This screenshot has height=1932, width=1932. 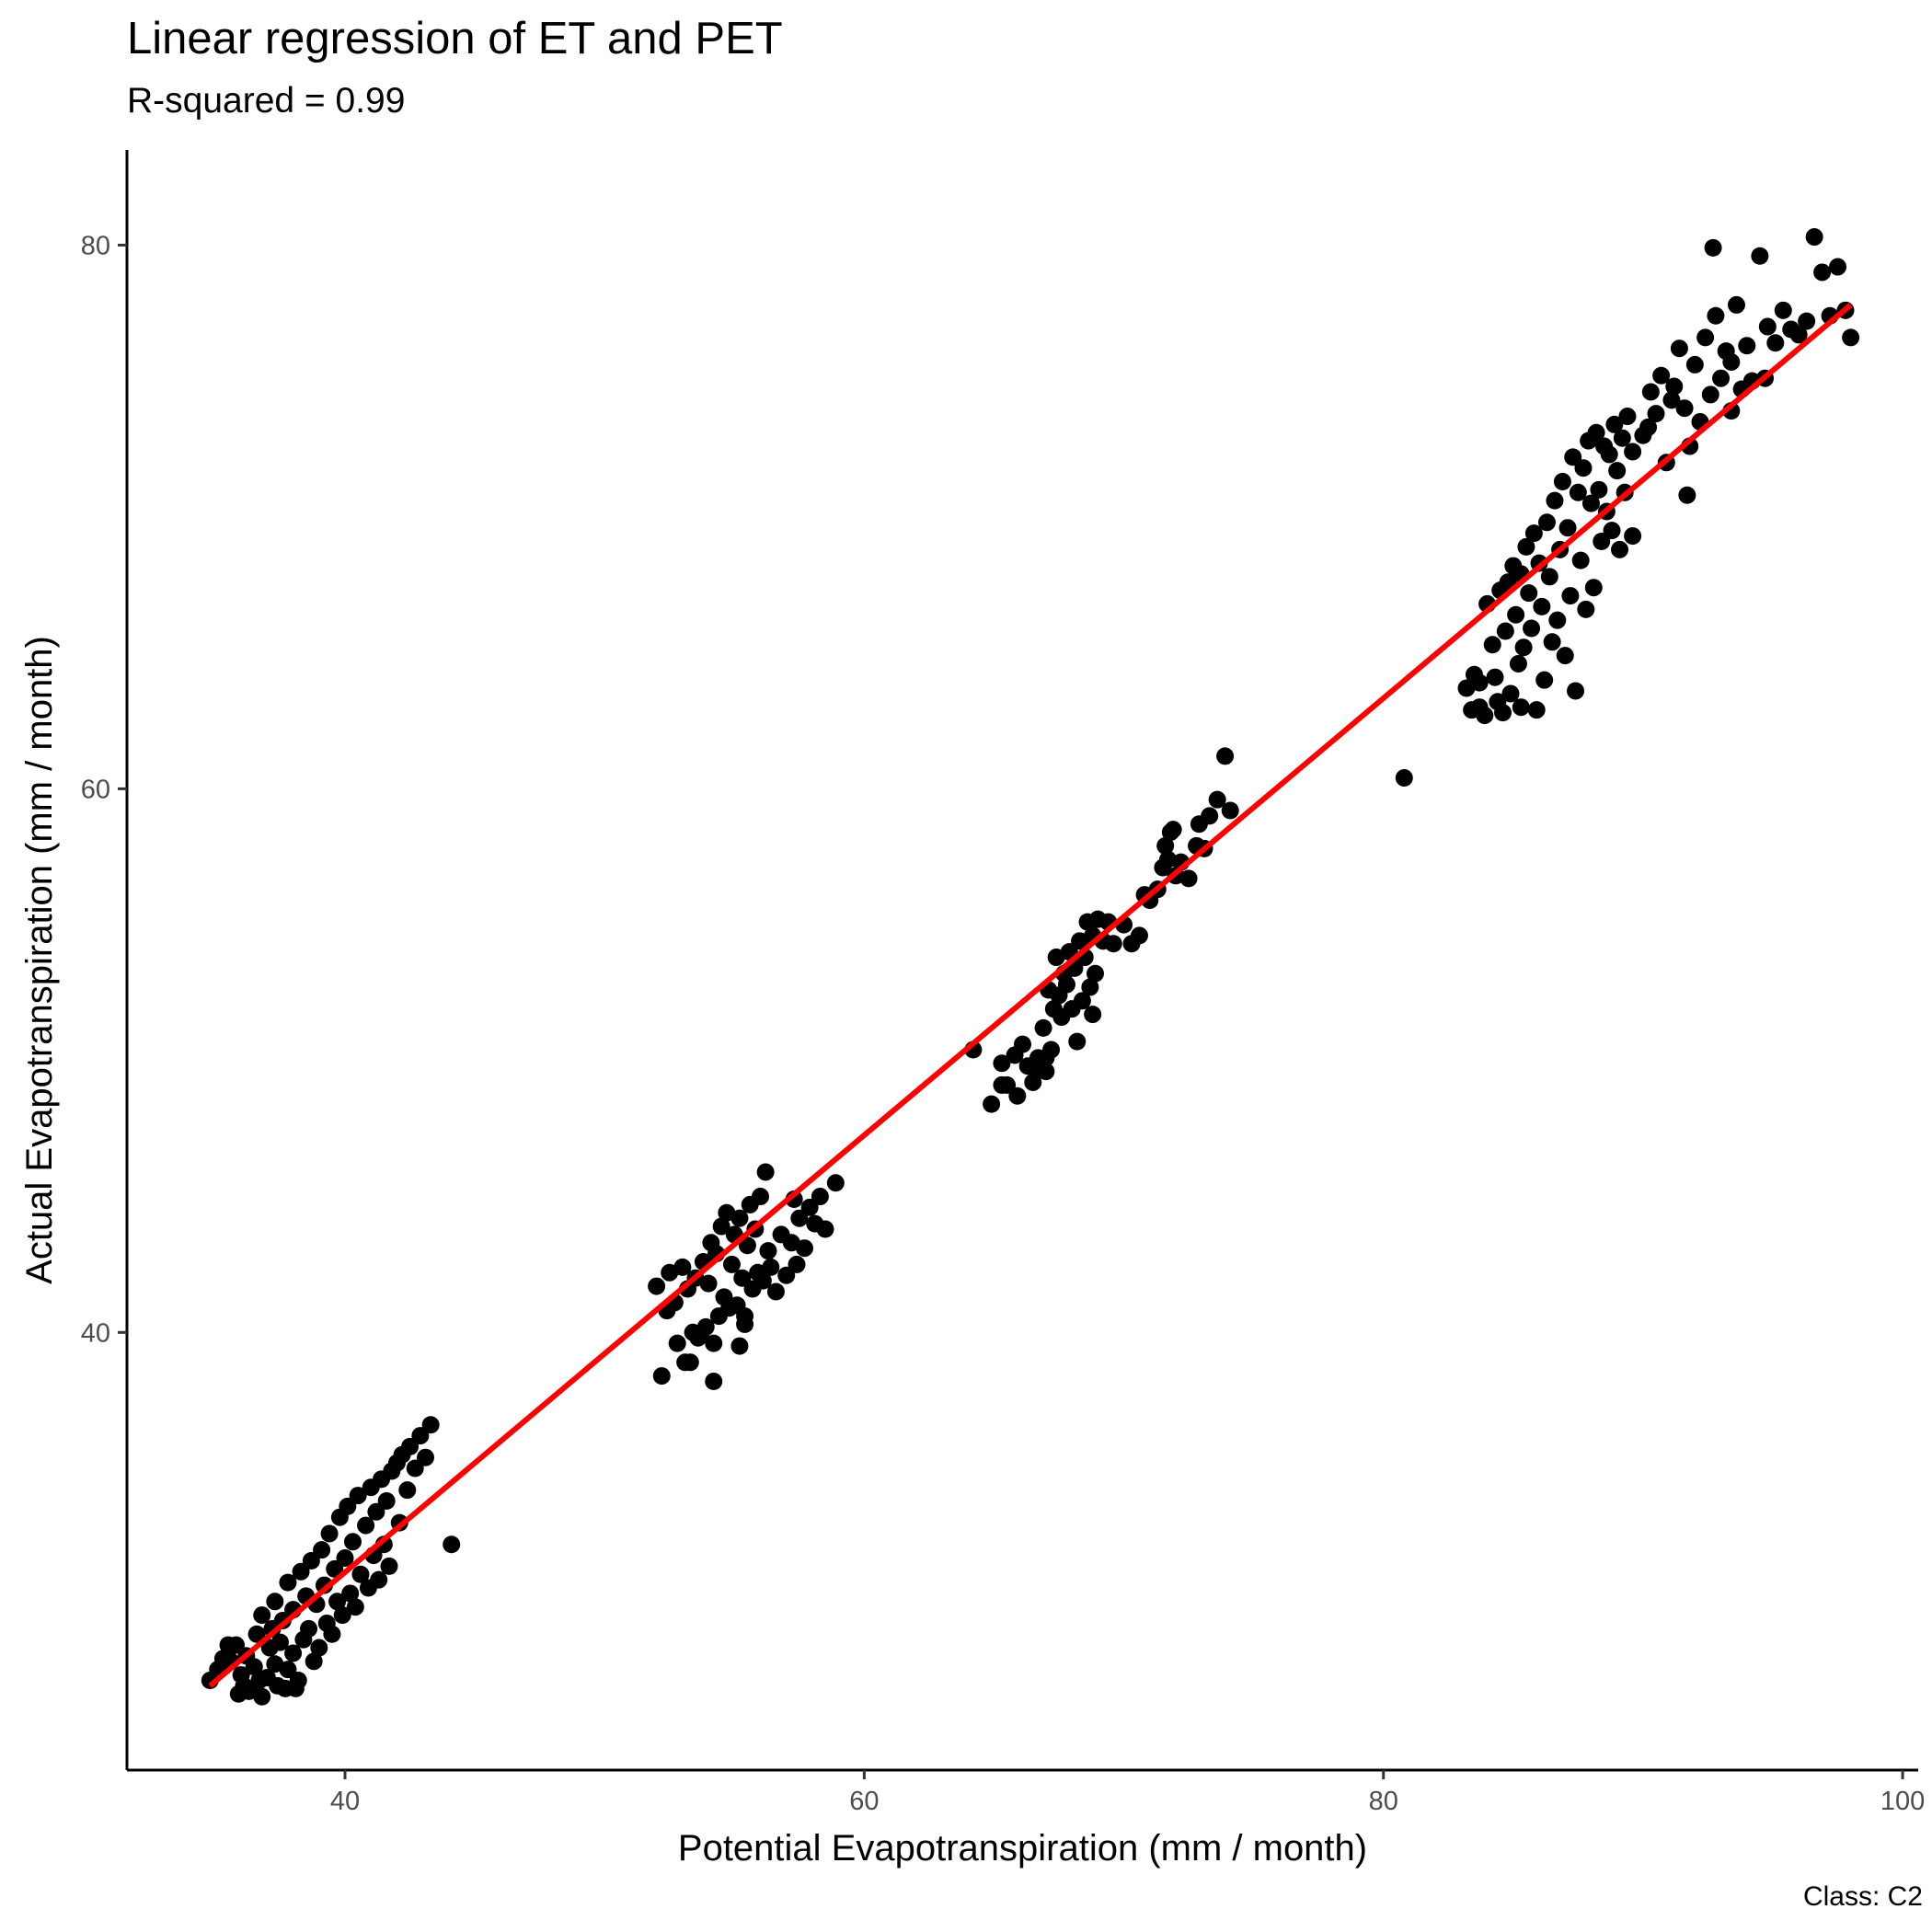 I want to click on x-tick-label: 60, so click(x=864, y=1801).